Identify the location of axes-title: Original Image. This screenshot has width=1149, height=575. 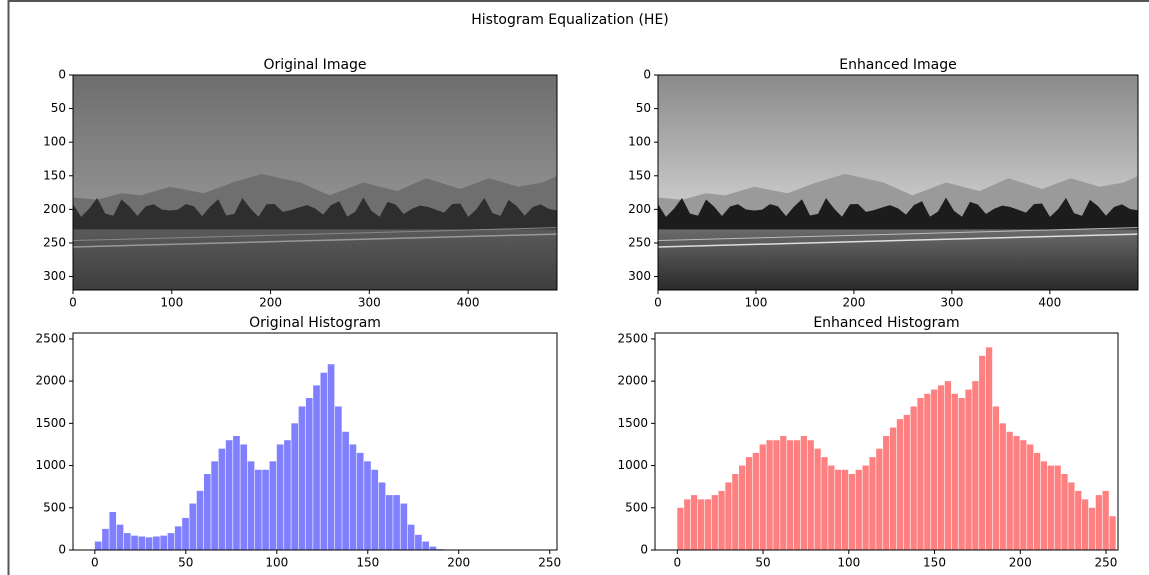
(314, 65).